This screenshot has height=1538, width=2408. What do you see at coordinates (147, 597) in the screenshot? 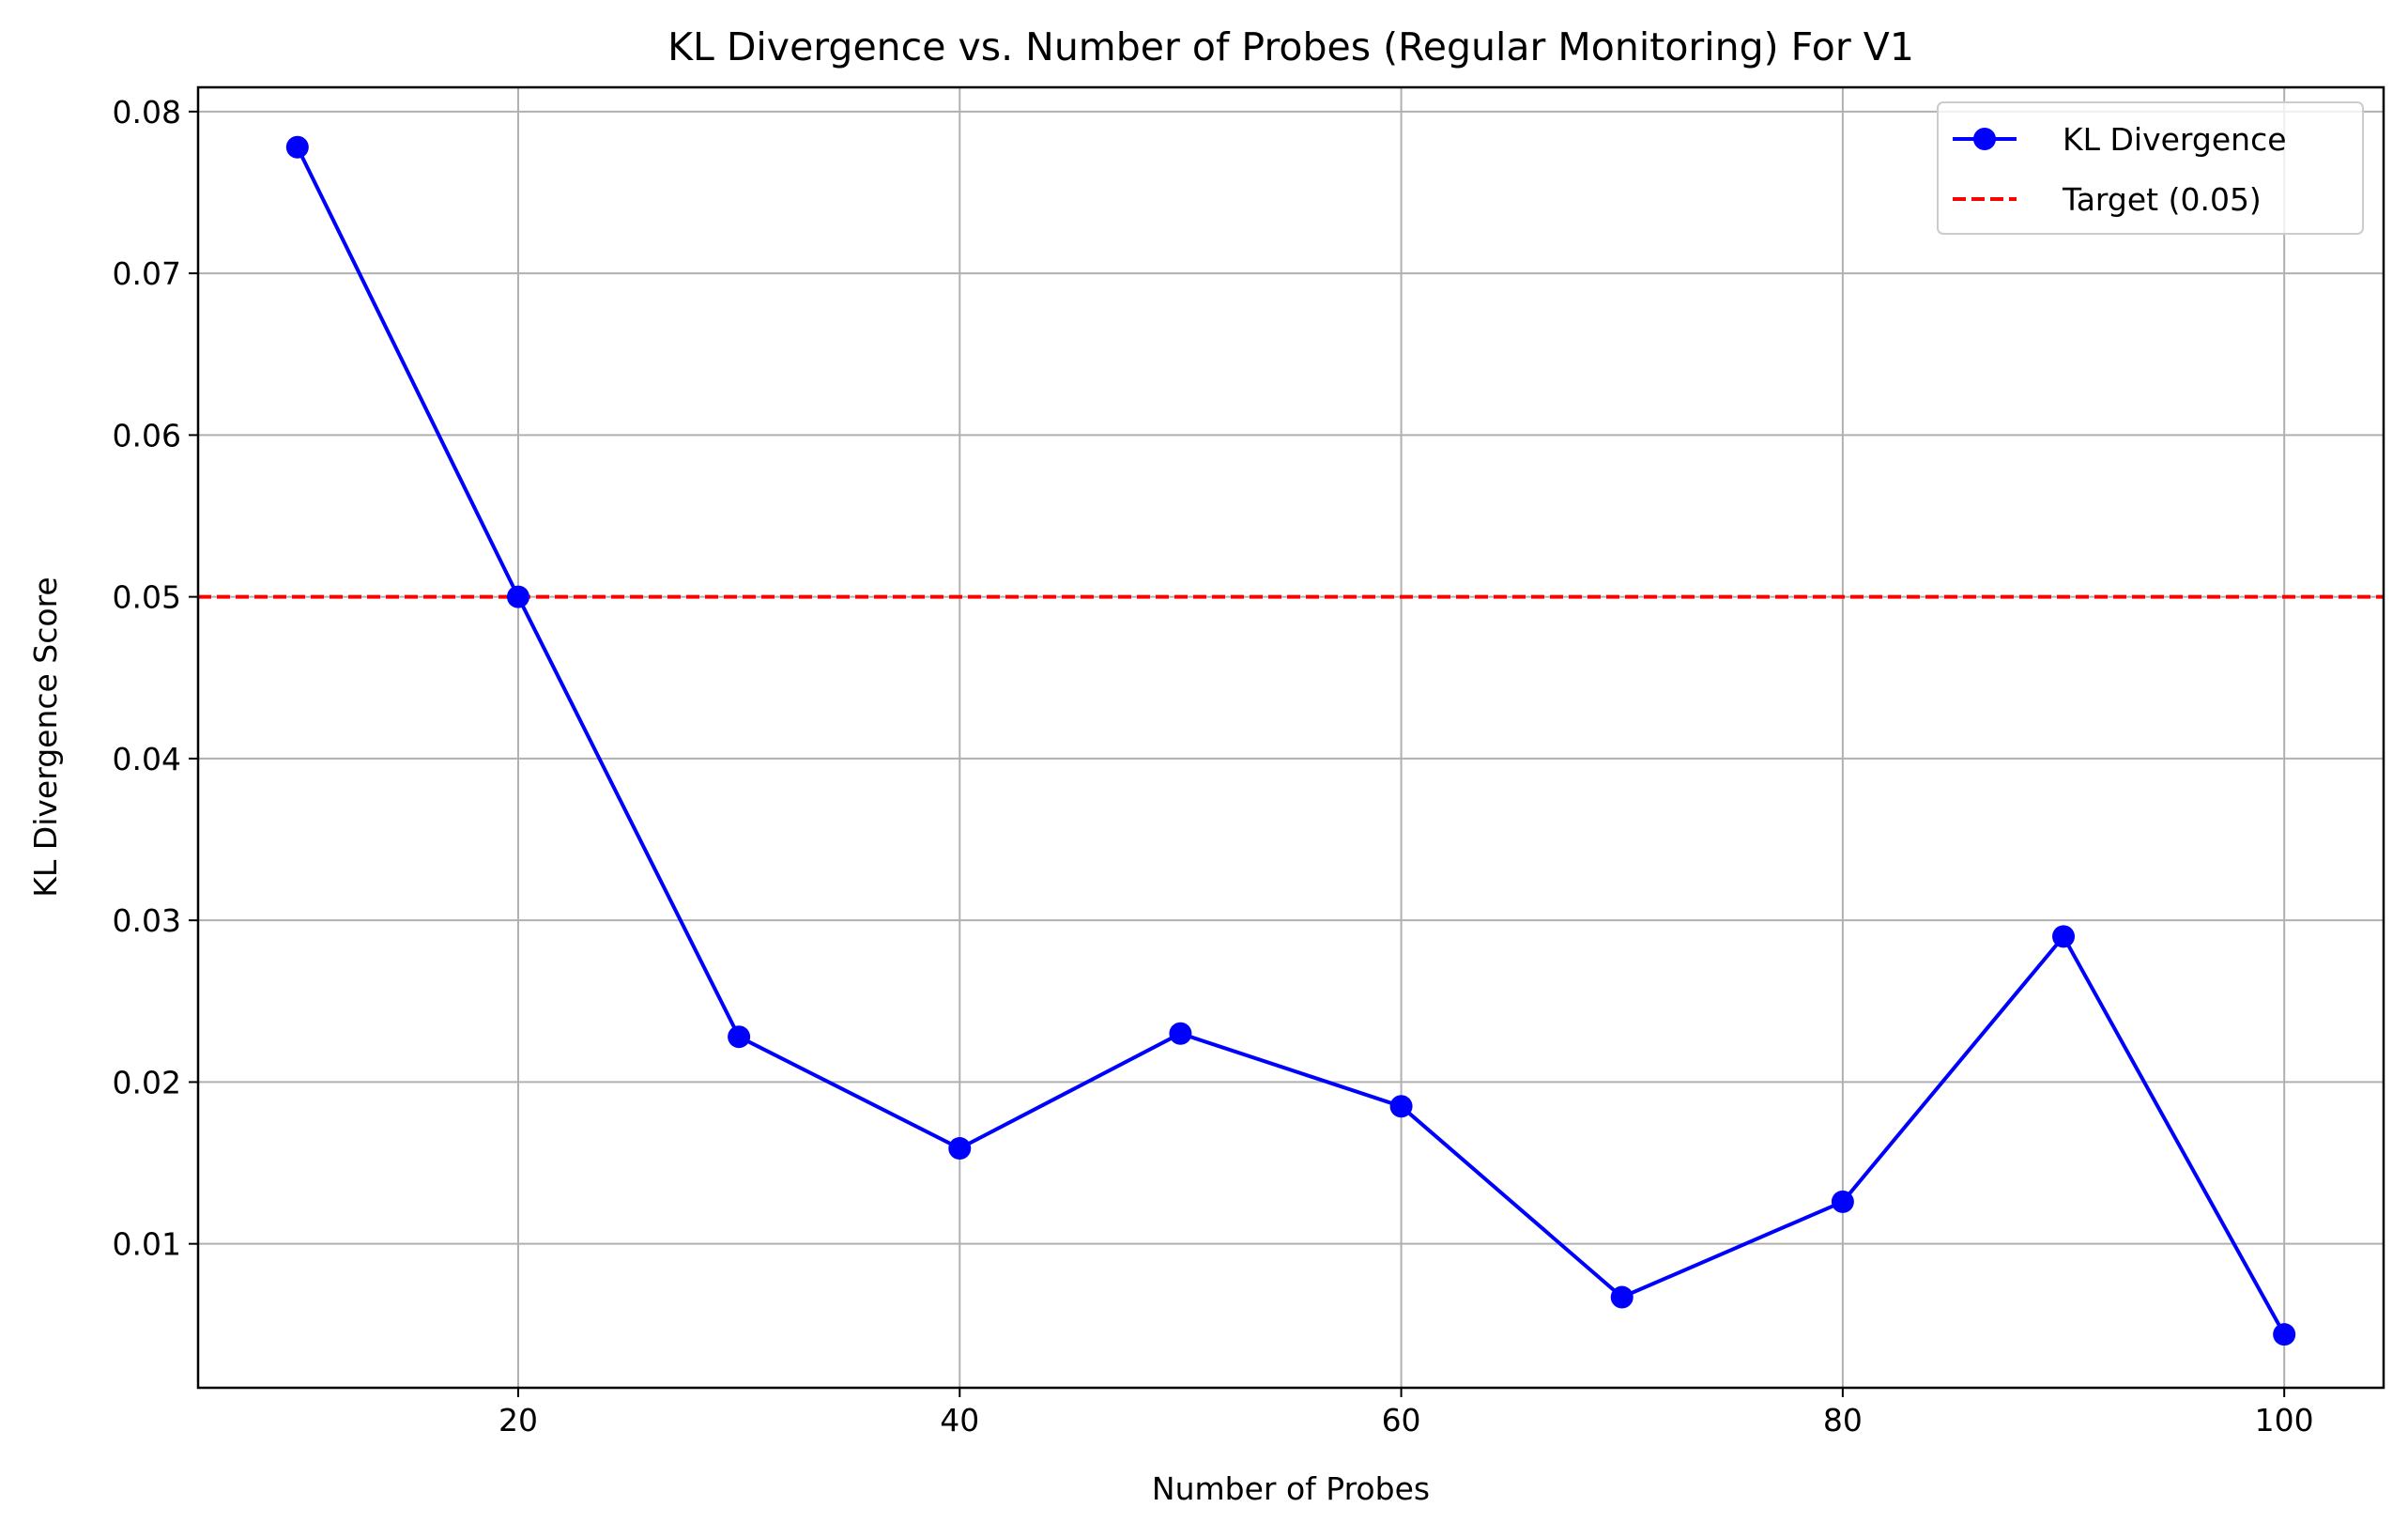
I see `y-tick-label: 0.05` at bounding box center [147, 597].